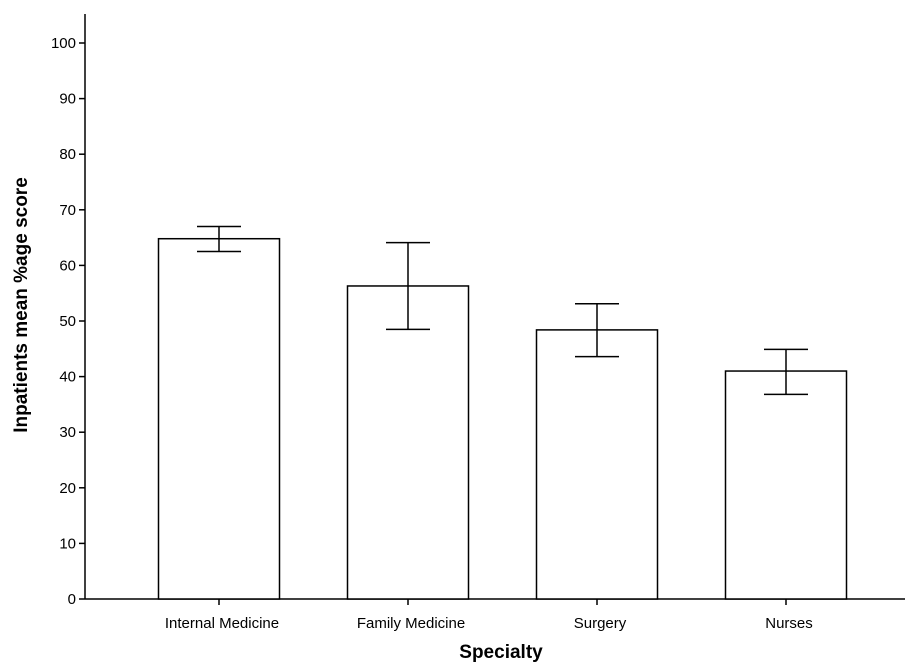 The height and width of the screenshot is (664, 909). Describe the element at coordinates (501, 652) in the screenshot. I see `x-axis-title: Specialty` at that location.